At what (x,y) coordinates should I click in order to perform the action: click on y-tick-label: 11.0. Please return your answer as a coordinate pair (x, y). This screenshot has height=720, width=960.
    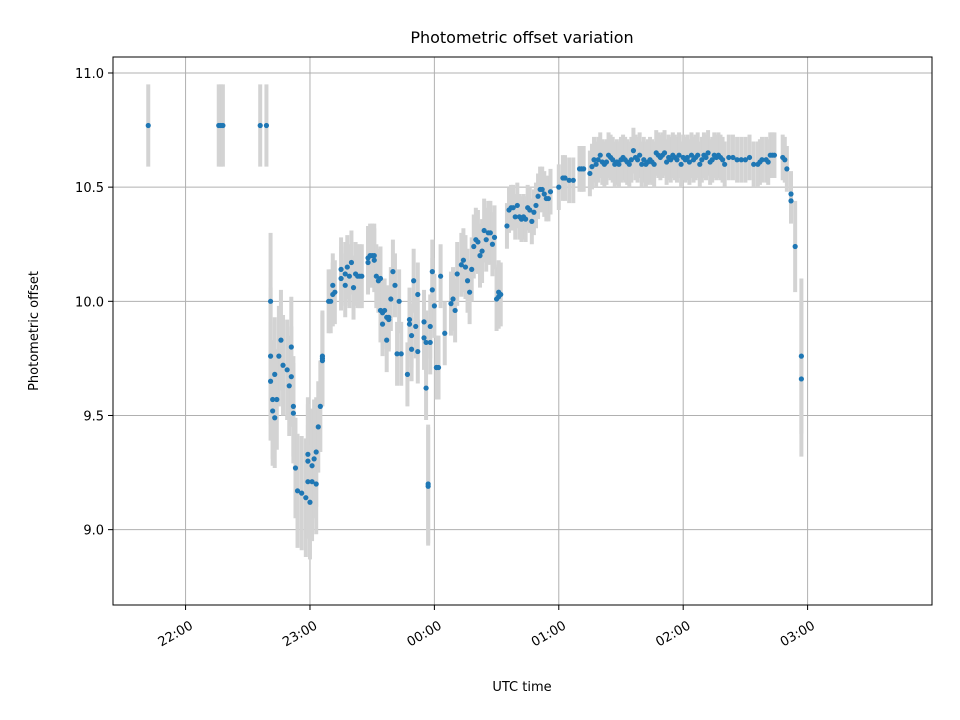
    Looking at the image, I should click on (89, 74).